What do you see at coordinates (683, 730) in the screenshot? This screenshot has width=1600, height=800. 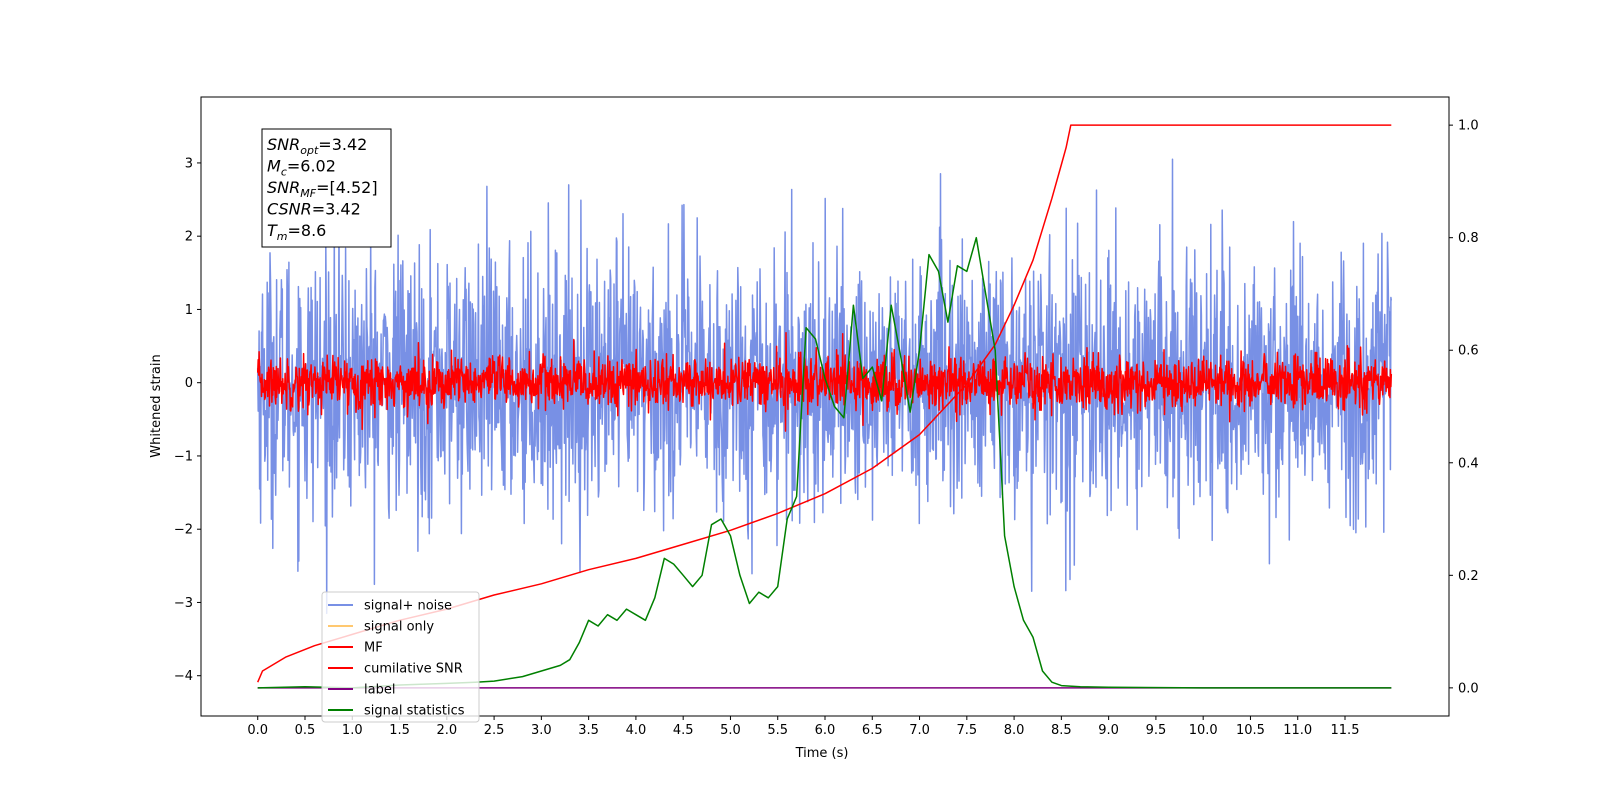 I see `x-tick-label: 4.5` at bounding box center [683, 730].